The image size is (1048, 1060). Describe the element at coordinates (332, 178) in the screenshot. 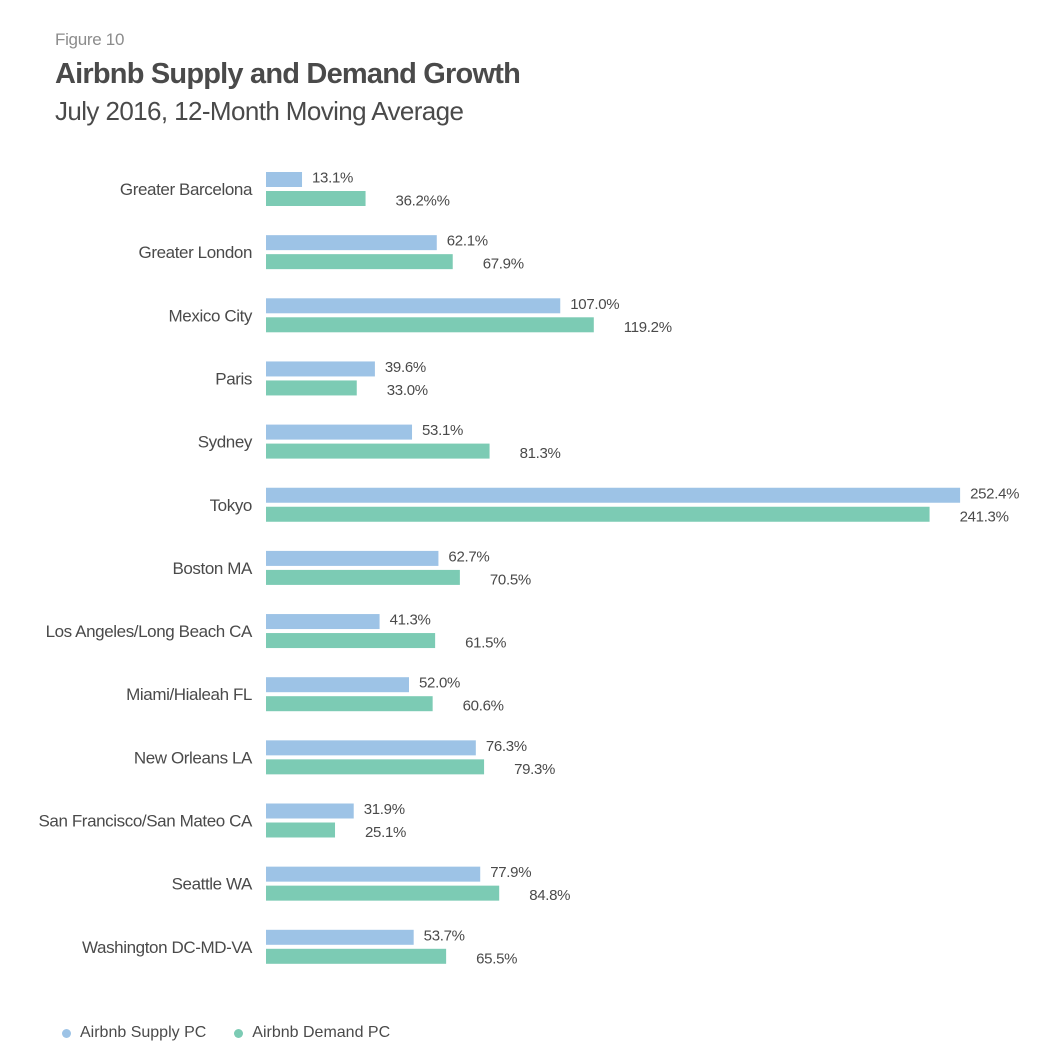

I see `supply-value-label: 13.1%` at that location.